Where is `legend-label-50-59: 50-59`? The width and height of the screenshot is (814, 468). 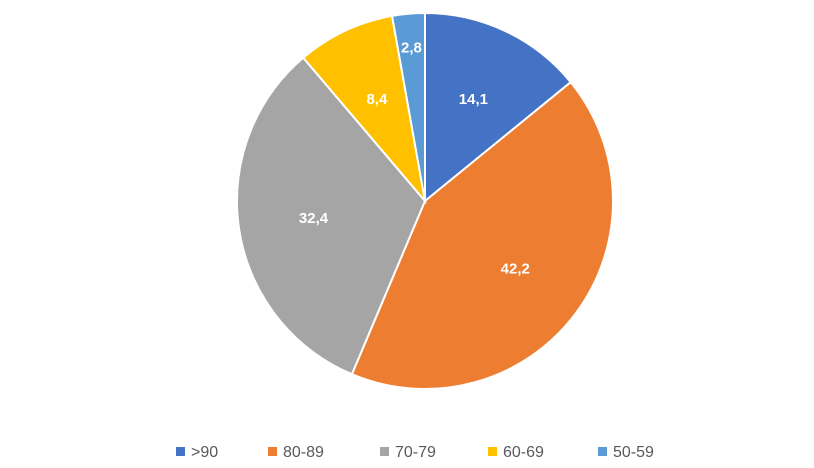
legend-label-50-59: 50-59 is located at coordinates (633, 452).